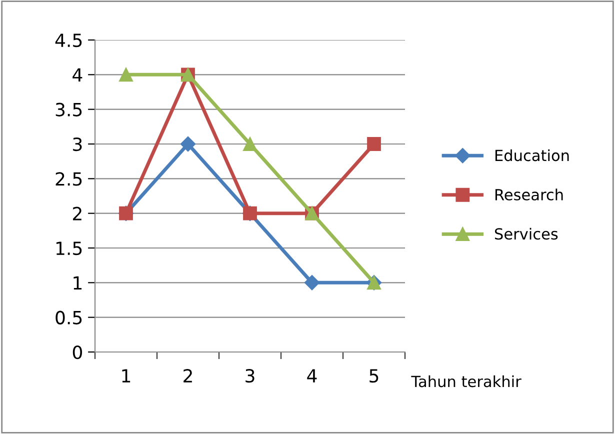 This screenshot has height=434, width=615. What do you see at coordinates (312, 375) in the screenshot?
I see `x-tick-label: 4` at bounding box center [312, 375].